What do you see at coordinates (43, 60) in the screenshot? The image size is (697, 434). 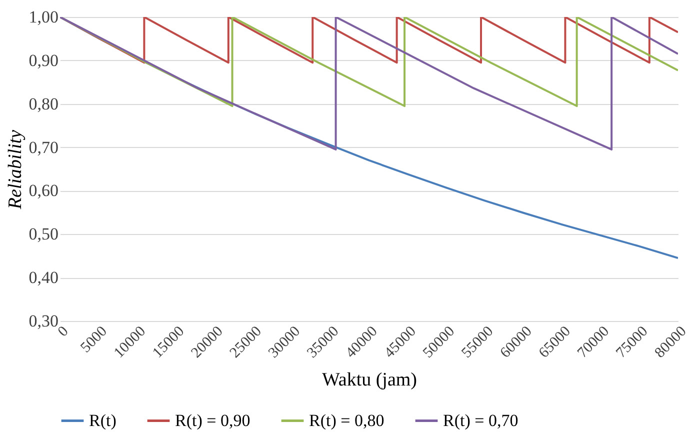 I see `y-tick-label: 0,90` at bounding box center [43, 60].